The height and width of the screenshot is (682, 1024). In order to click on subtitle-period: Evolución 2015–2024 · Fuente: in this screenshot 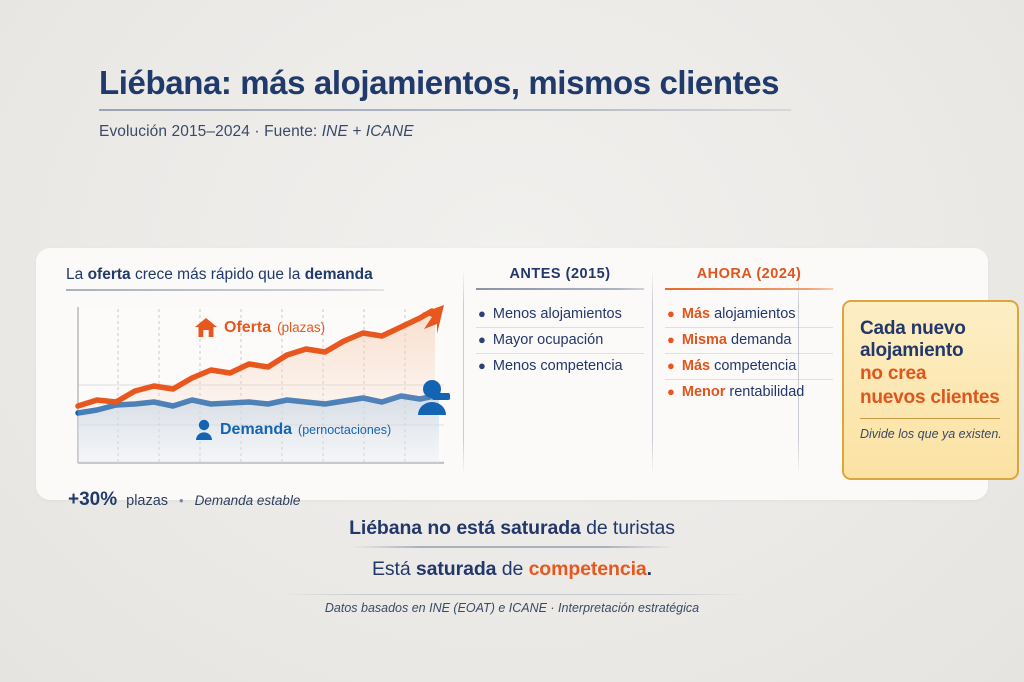, I will do `click(210, 132)`.